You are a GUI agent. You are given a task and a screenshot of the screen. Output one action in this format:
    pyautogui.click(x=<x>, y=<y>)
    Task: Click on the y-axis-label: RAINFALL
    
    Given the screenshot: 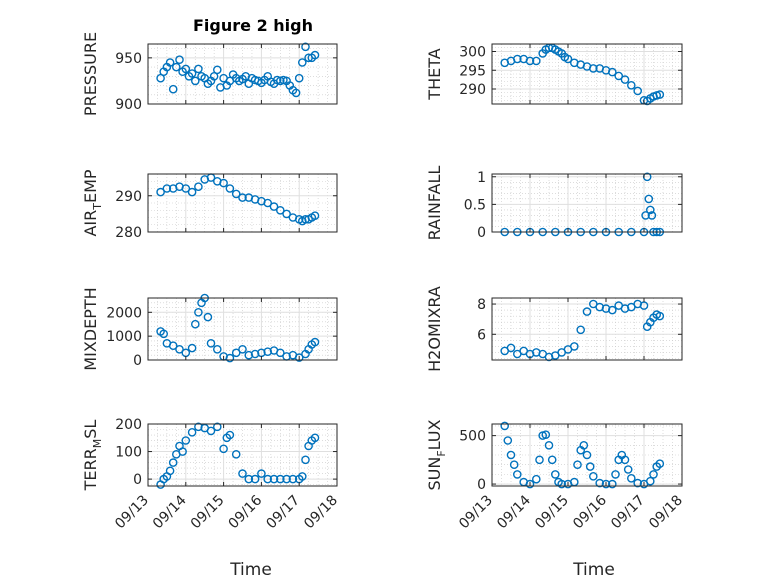 What is the action you would take?
    pyautogui.click(x=434, y=203)
    